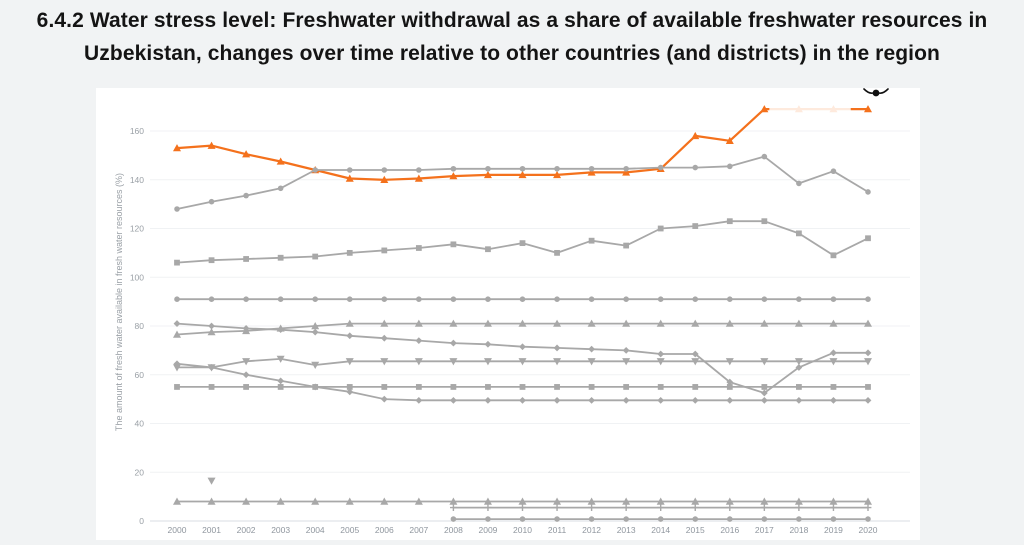  I want to click on x-tick-label: 2003, so click(280, 530).